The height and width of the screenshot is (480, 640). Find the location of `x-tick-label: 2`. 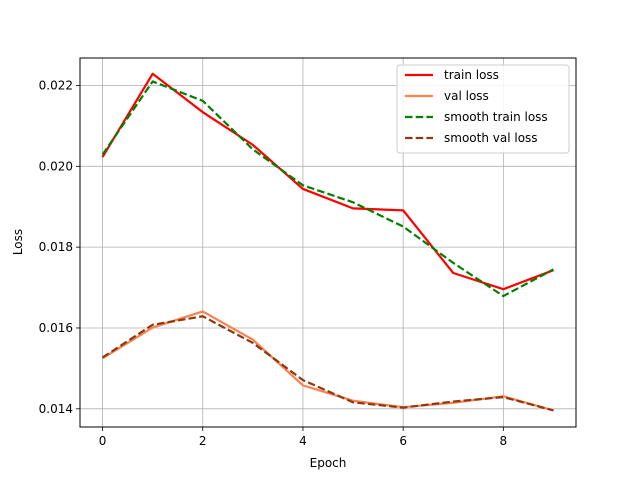

x-tick-label: 2 is located at coordinates (203, 441).